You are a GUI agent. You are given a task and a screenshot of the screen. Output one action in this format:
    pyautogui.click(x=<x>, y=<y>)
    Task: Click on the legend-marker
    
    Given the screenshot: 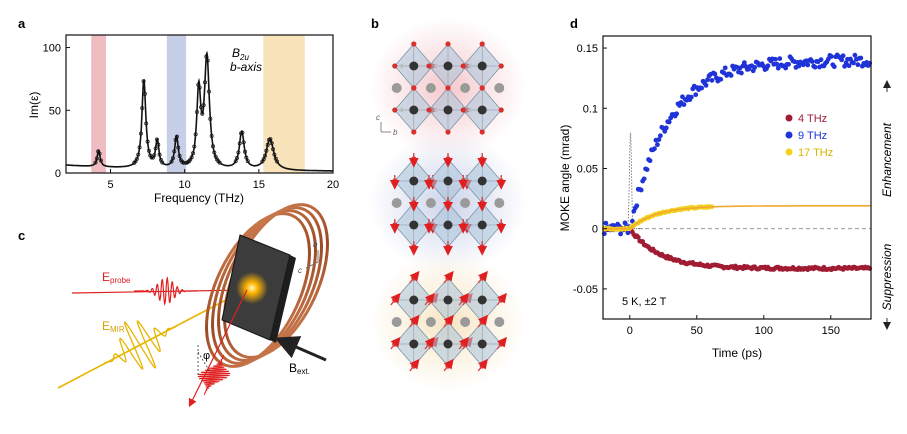 What is the action you would take?
    pyautogui.click(x=789, y=152)
    